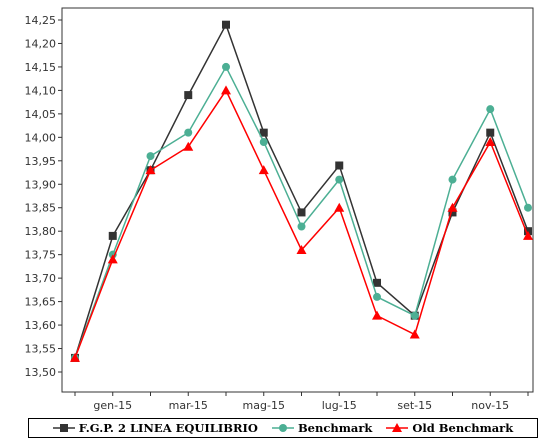 The height and width of the screenshot is (441, 544). Describe the element at coordinates (490, 405) in the screenshot. I see `x-tick-label: nov-15` at that location.